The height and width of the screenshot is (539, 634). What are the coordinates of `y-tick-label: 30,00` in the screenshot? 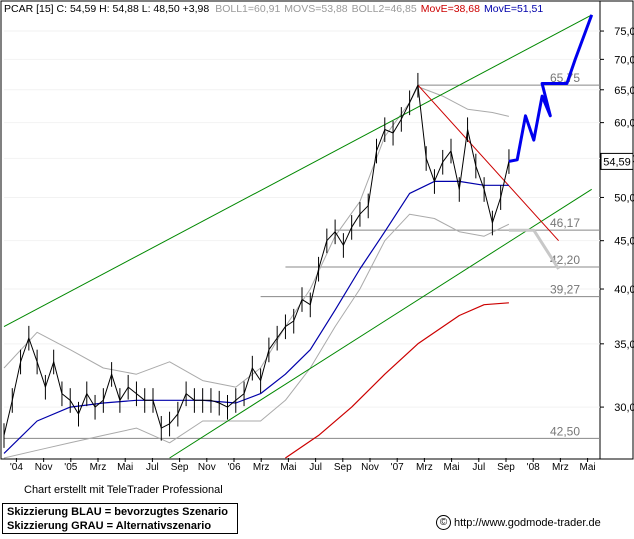 It's located at (624, 408).